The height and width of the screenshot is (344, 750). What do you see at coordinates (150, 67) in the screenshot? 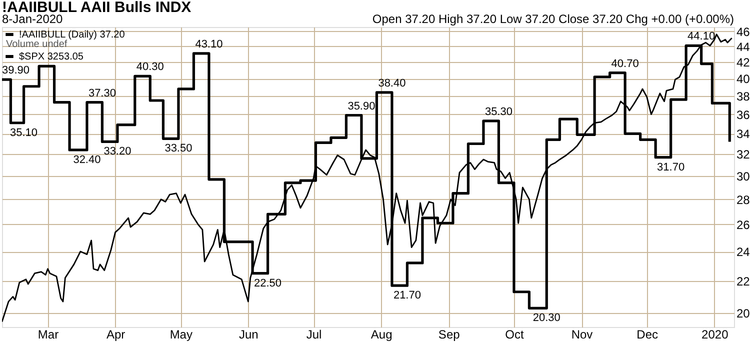
I see `data-label: 40.30` at bounding box center [150, 67].